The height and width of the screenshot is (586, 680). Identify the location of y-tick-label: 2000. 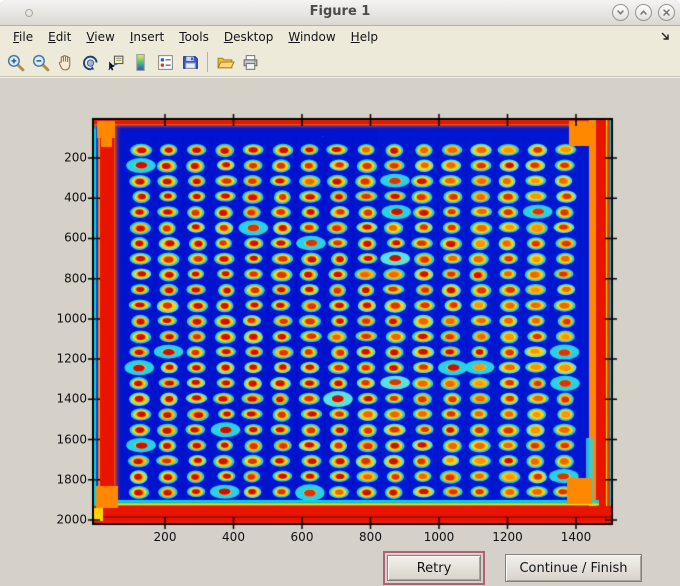
(71, 519).